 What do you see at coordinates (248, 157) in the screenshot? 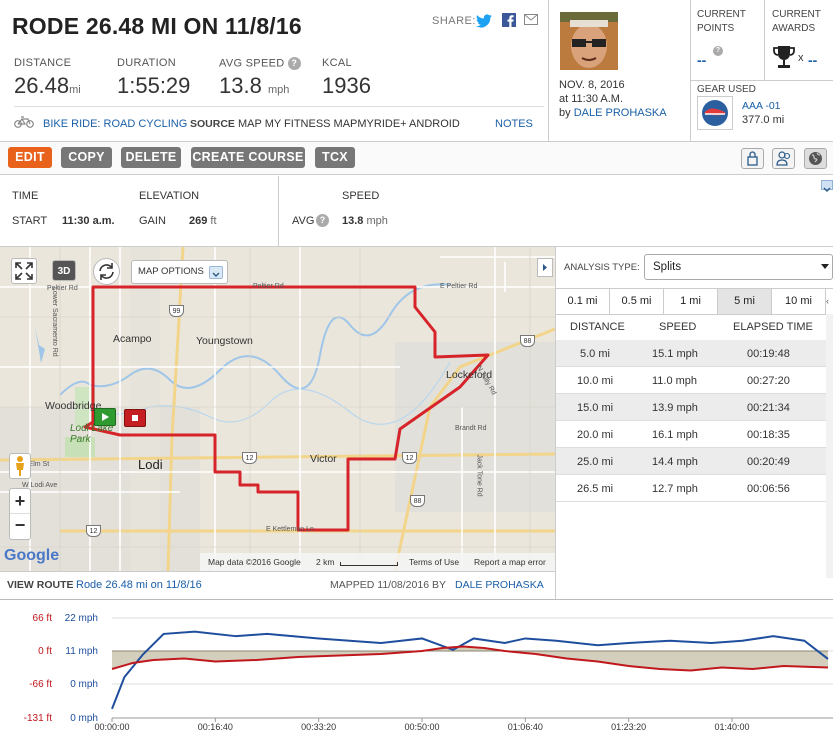
I see `create-course-button: CREATE COURSE` at bounding box center [248, 157].